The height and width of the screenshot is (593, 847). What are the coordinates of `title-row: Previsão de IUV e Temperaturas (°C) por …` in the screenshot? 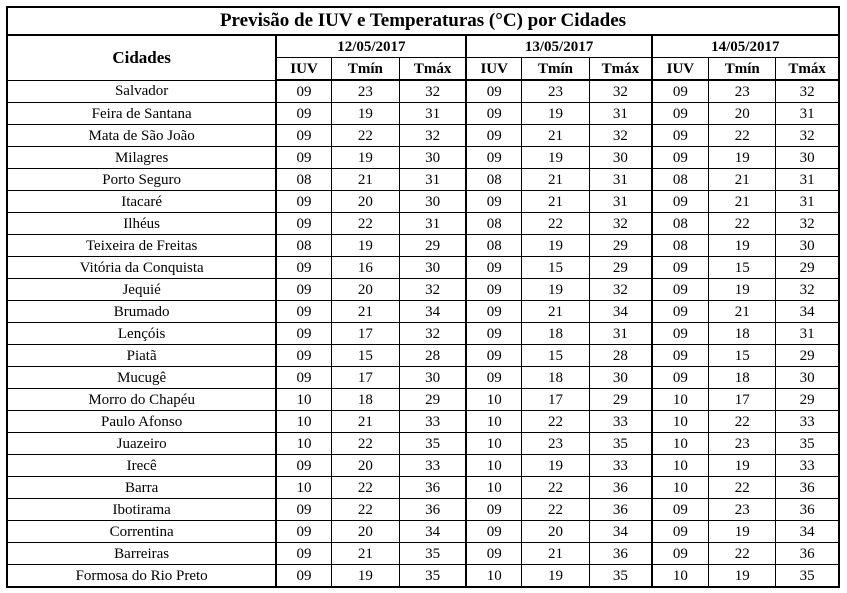 It's located at (423, 21).